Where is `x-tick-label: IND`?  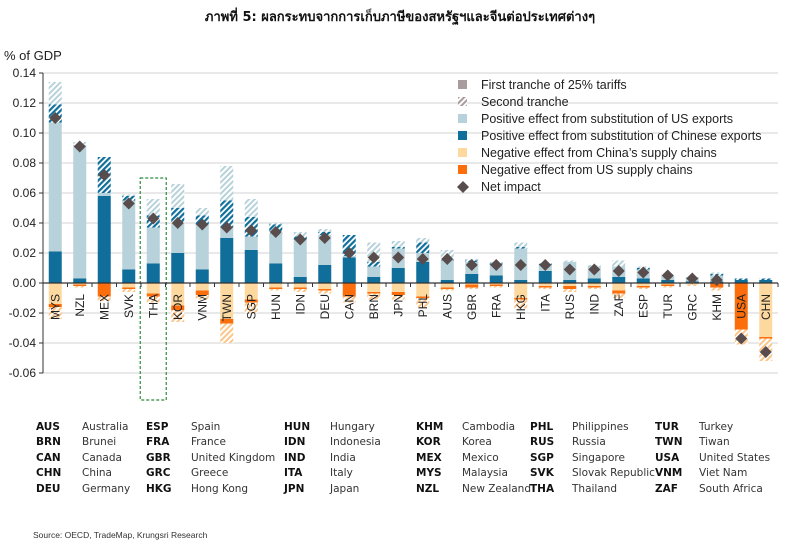
x-tick-label: IND is located at coordinates (594, 304).